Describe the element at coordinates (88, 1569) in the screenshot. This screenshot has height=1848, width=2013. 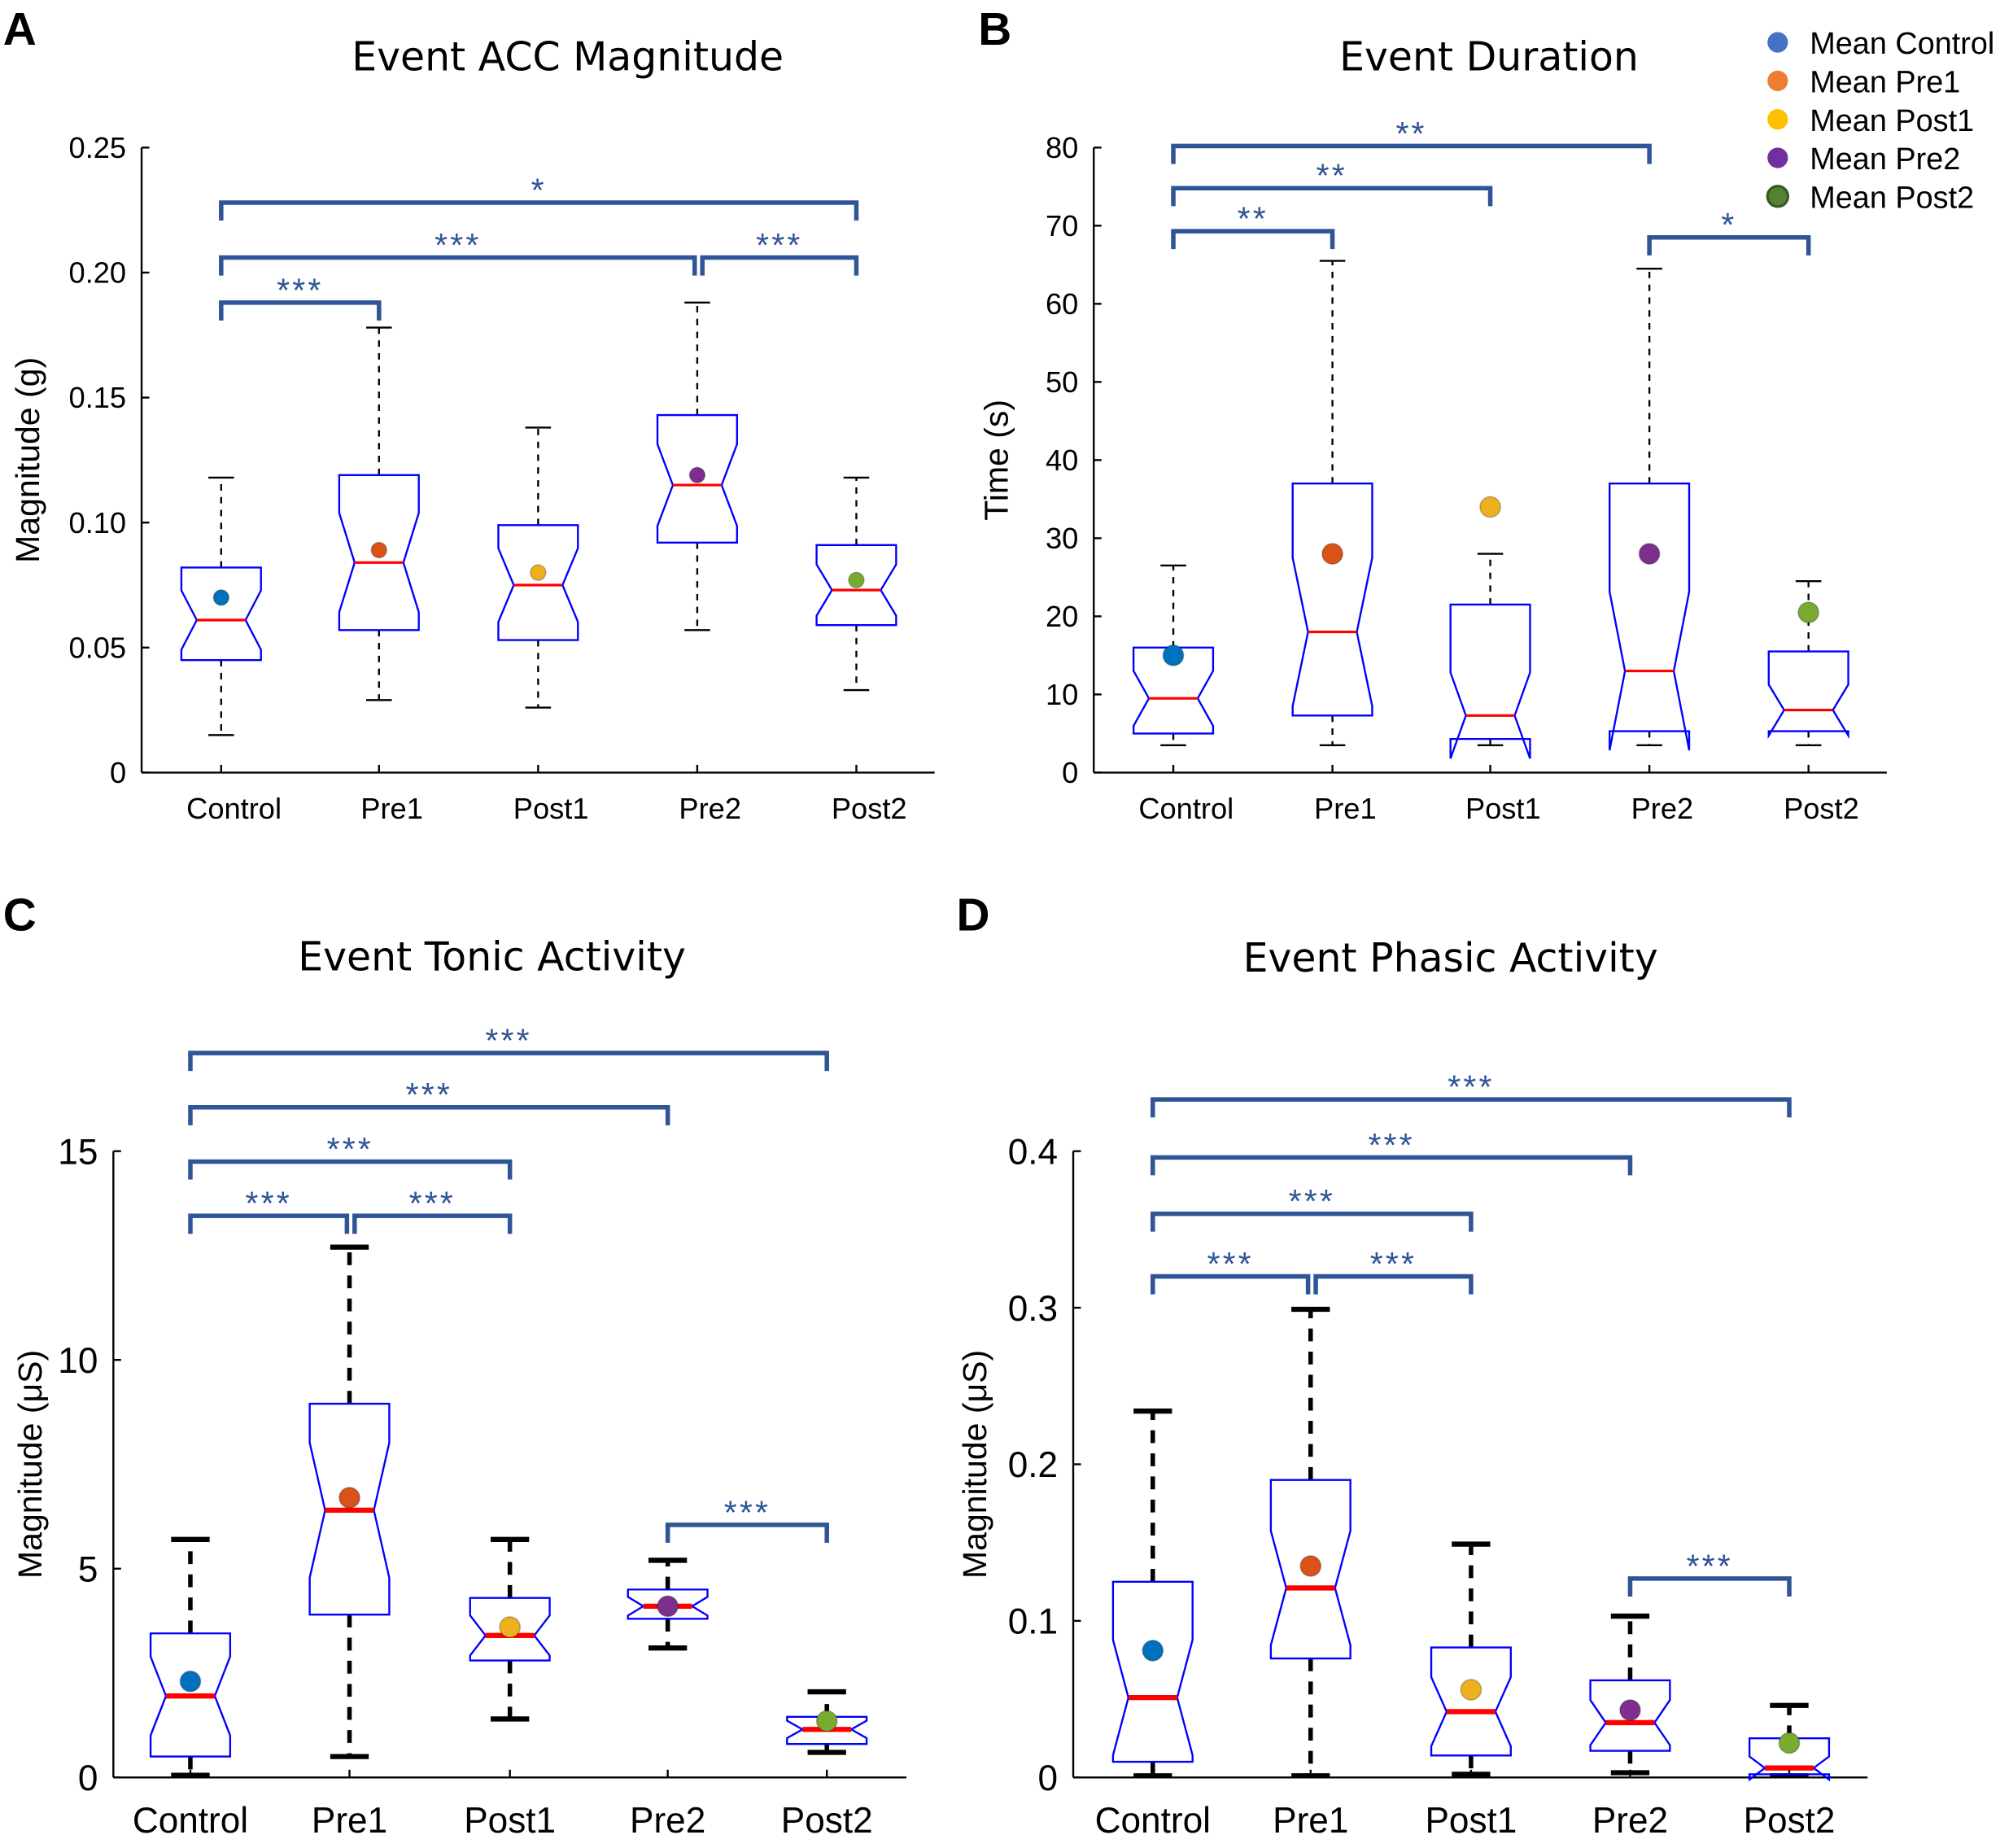
I see `y-tick-label: 5` at that location.